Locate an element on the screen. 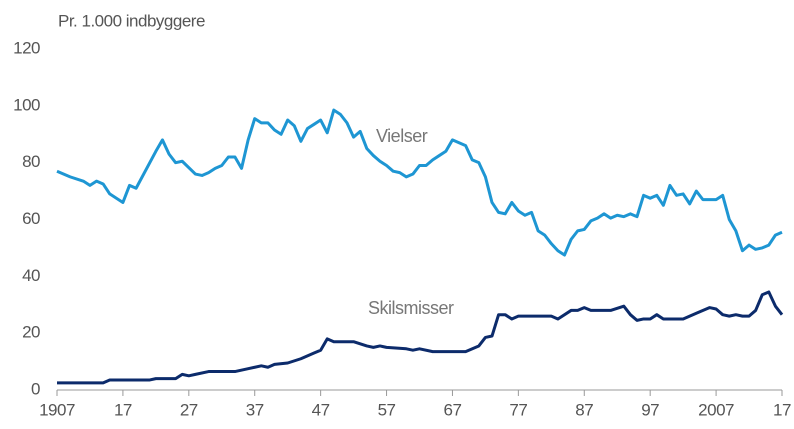 The width and height of the screenshot is (794, 429). y-tick-label: 100 is located at coordinates (26, 104).